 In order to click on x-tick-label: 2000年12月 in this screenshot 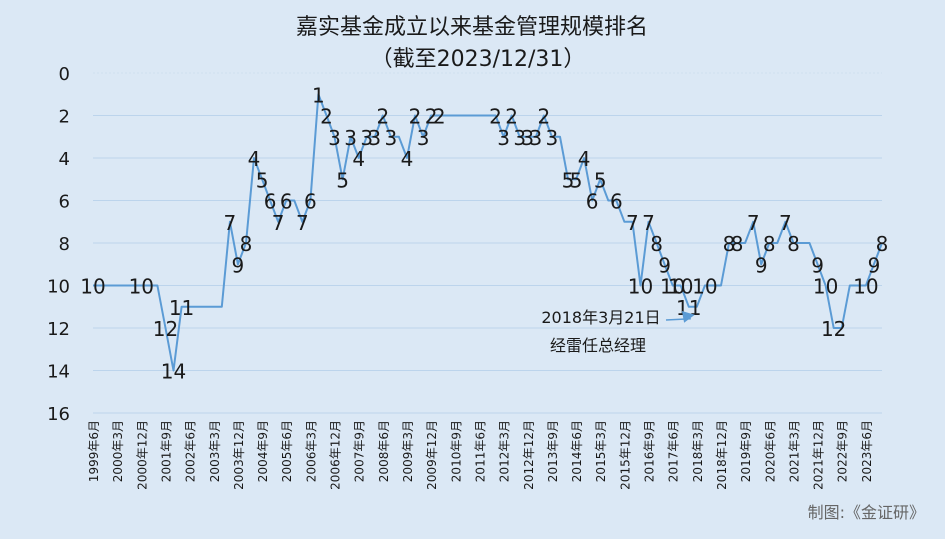, I will do `click(142, 455)`.